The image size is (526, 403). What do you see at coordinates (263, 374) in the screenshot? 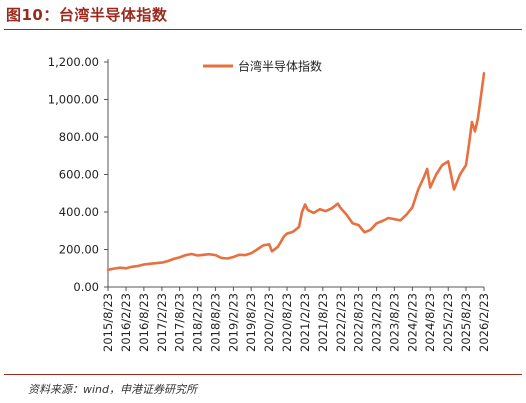
I see `source-divider` at bounding box center [263, 374].